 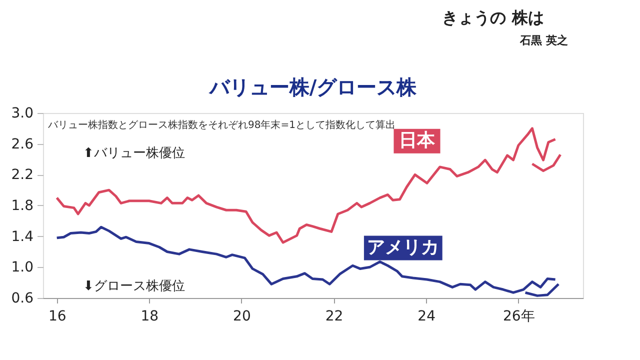 I want to click on y-tick-label: 2.2, so click(x=22, y=175).